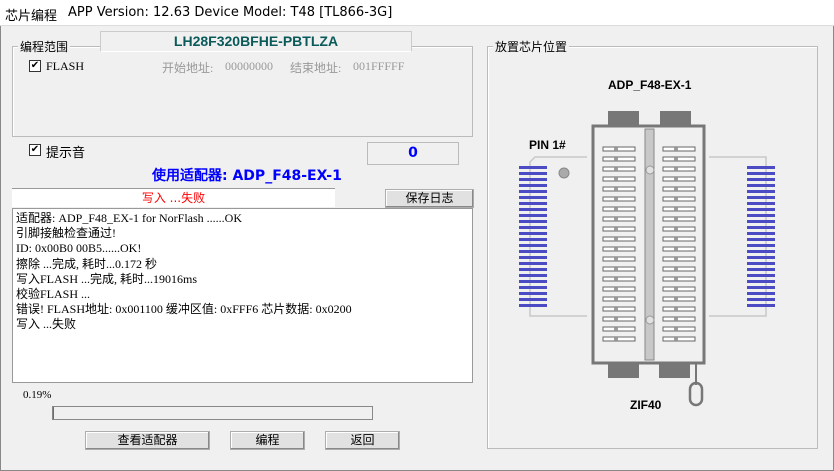  What do you see at coordinates (316, 68) in the screenshot?
I see `end-address-label: 结束地址:` at bounding box center [316, 68].